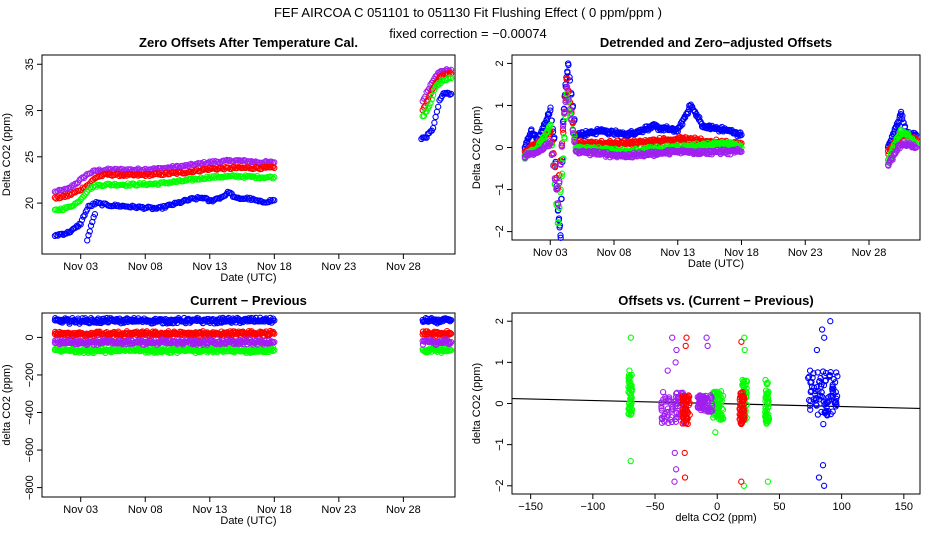 The height and width of the screenshot is (540, 936). Describe the element at coordinates (30, 487) in the screenshot. I see `y-tick-label: −800` at that location.